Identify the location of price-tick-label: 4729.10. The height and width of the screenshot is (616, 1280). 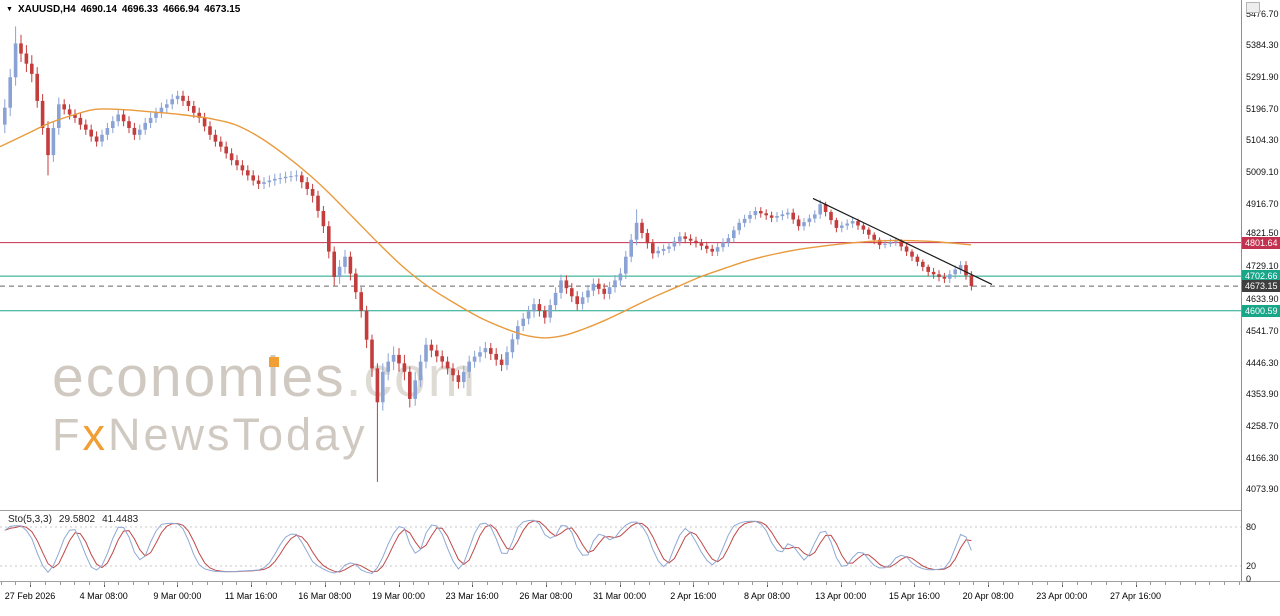
(1262, 266).